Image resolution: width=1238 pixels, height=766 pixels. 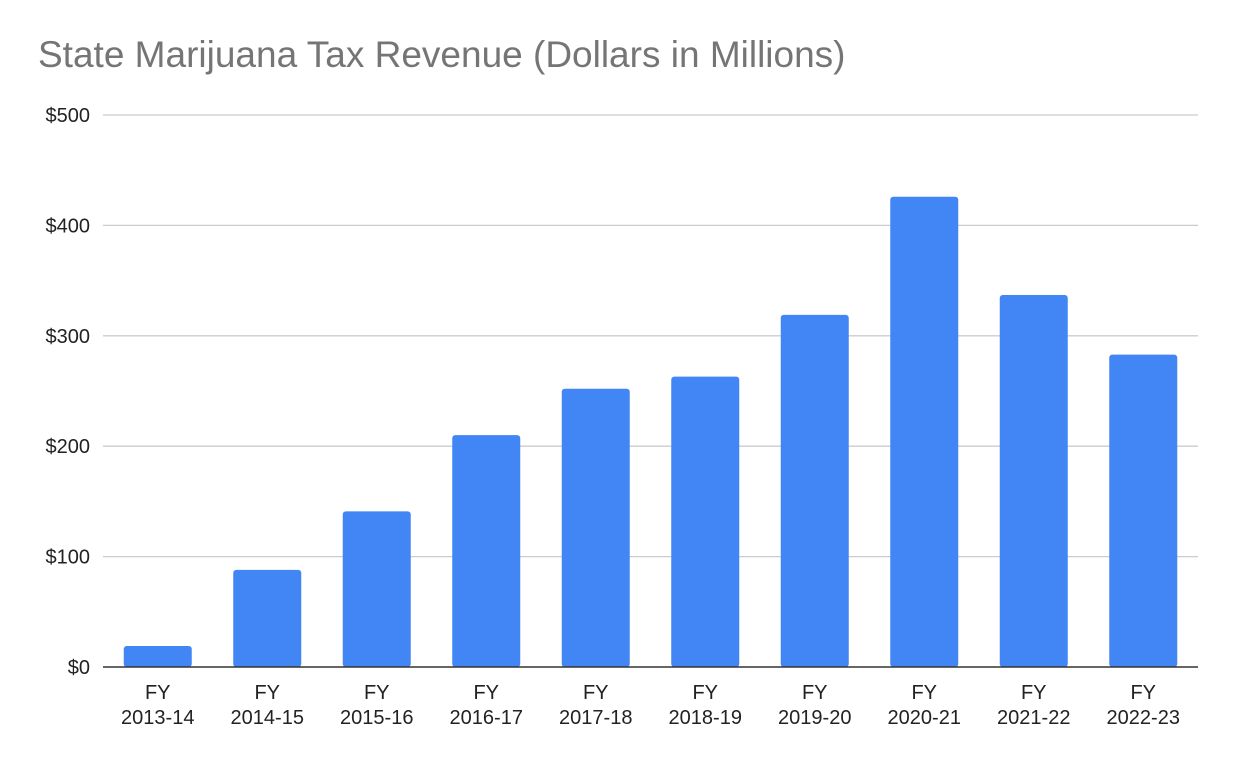 What do you see at coordinates (814, 705) in the screenshot?
I see `x-tick-label: FY 2019-20` at bounding box center [814, 705].